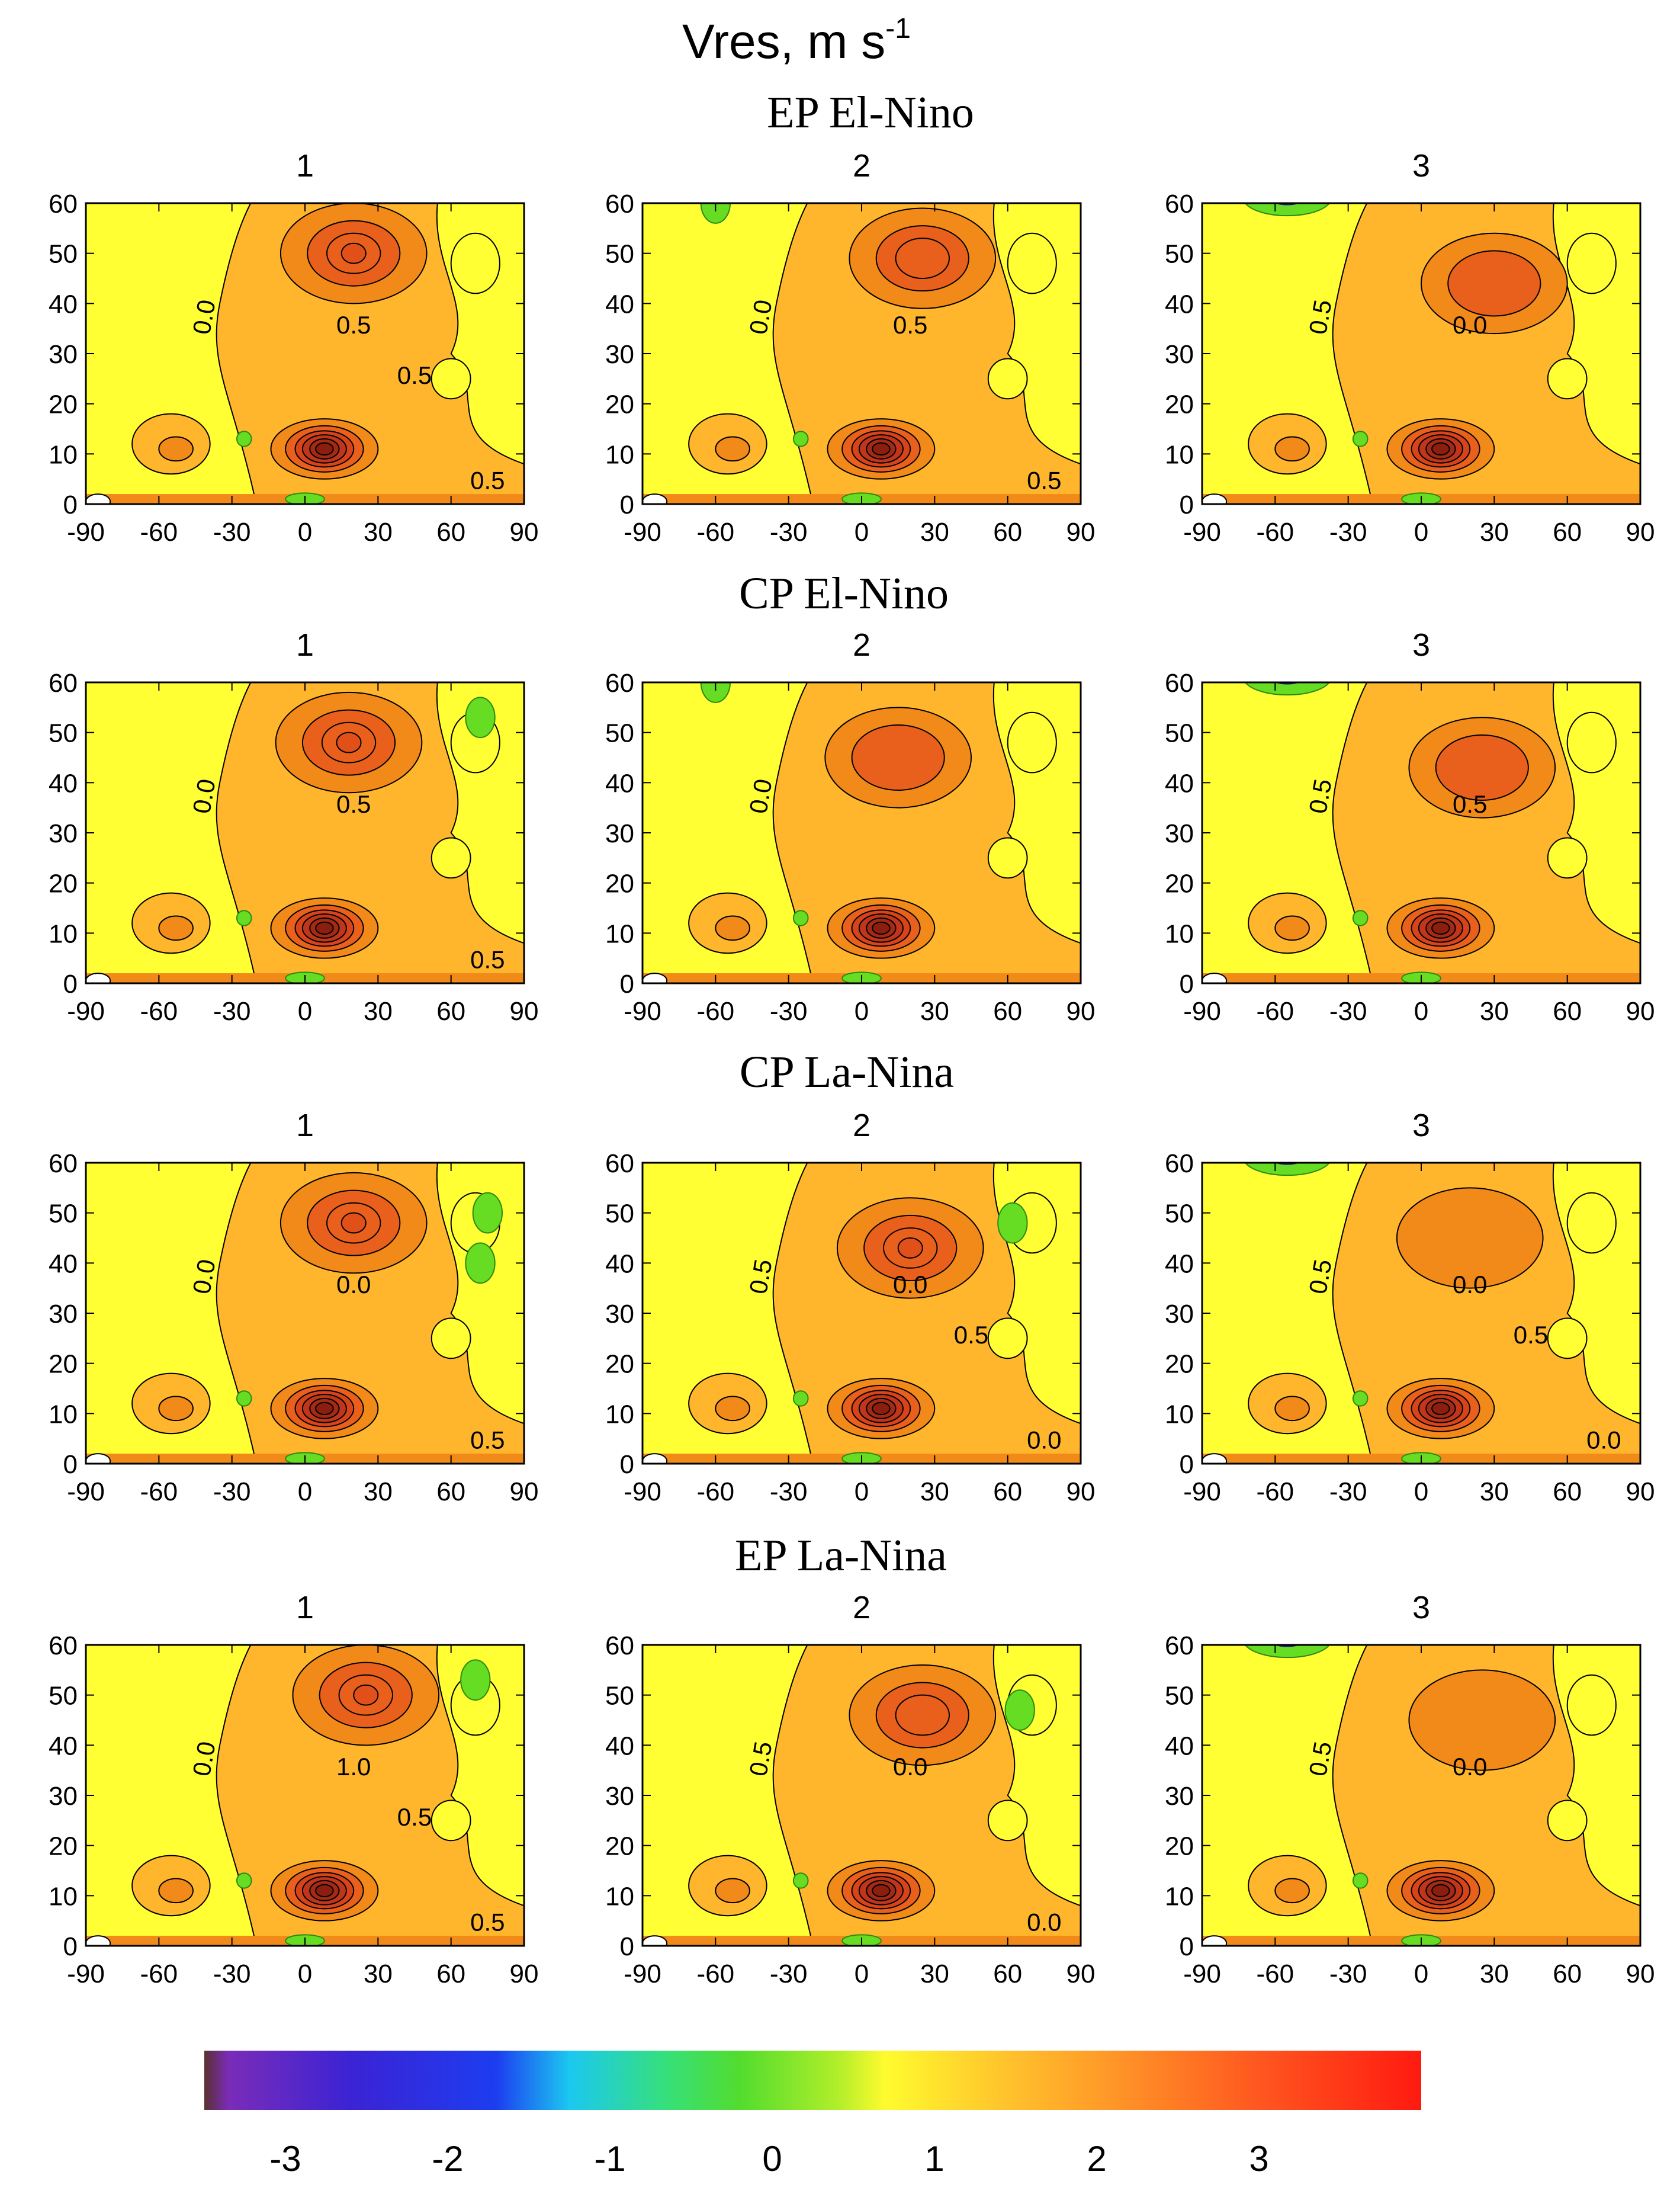 This screenshot has height=2210, width=1680. I want to click on panel-title: 3, so click(1421, 1607).